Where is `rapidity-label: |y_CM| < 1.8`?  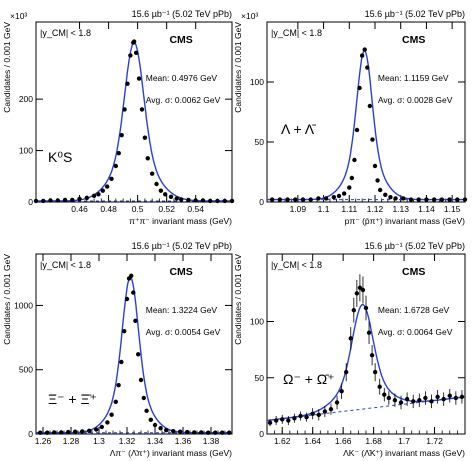
rapidity-label: |y_CM| < 1.8 is located at coordinates (296, 33).